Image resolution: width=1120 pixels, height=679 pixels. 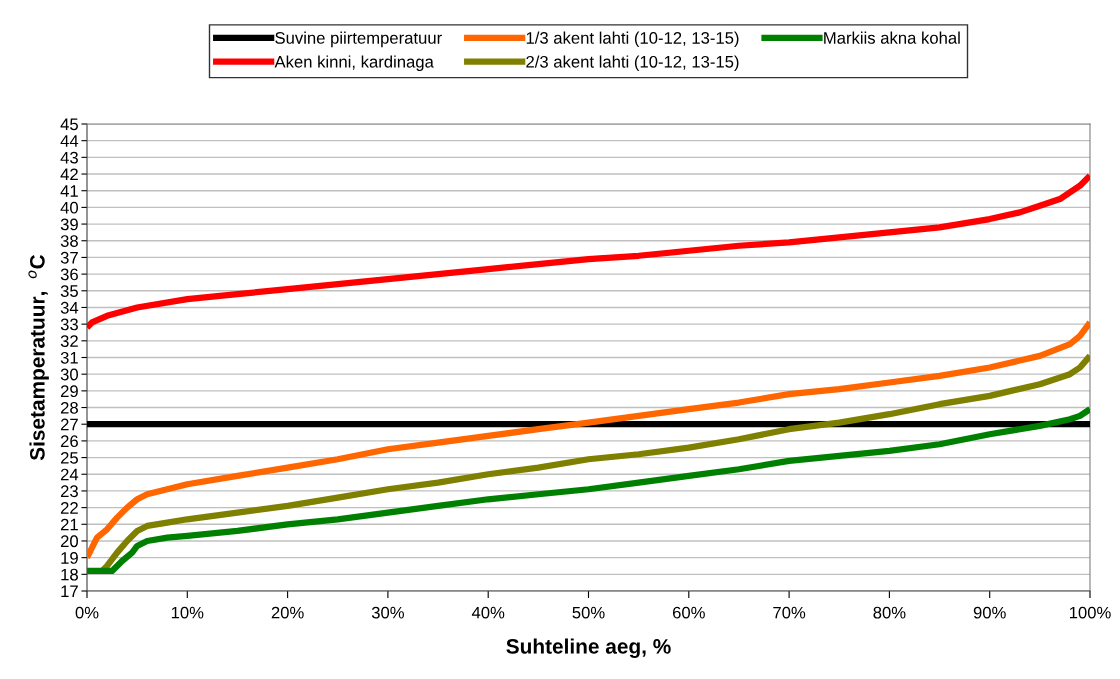 What do you see at coordinates (69, 391) in the screenshot?
I see `y-tick-label: 29` at bounding box center [69, 391].